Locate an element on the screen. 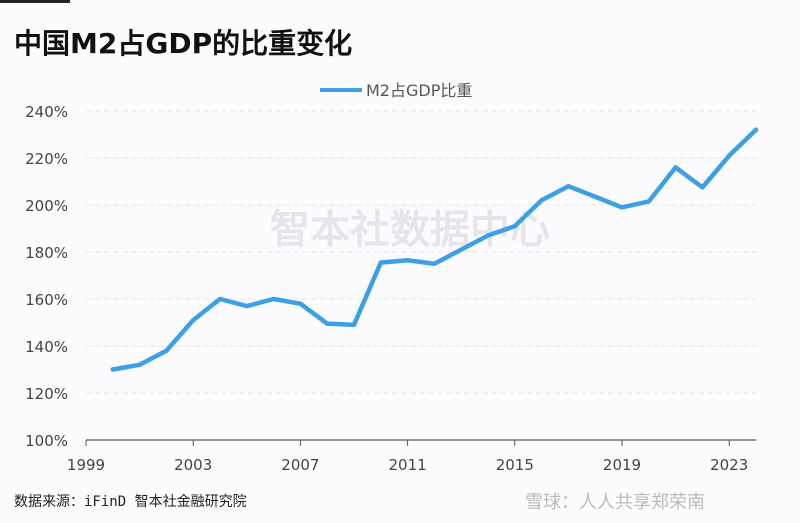 The image size is (800, 523). y-tick-label: 200% is located at coordinates (46, 206).